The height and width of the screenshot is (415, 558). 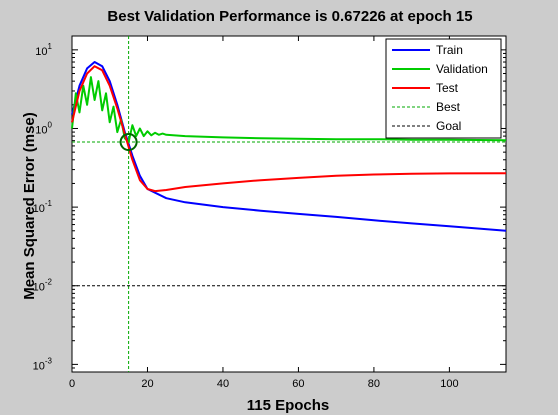 I want to click on series-line-validation, so click(x=289, y=109).